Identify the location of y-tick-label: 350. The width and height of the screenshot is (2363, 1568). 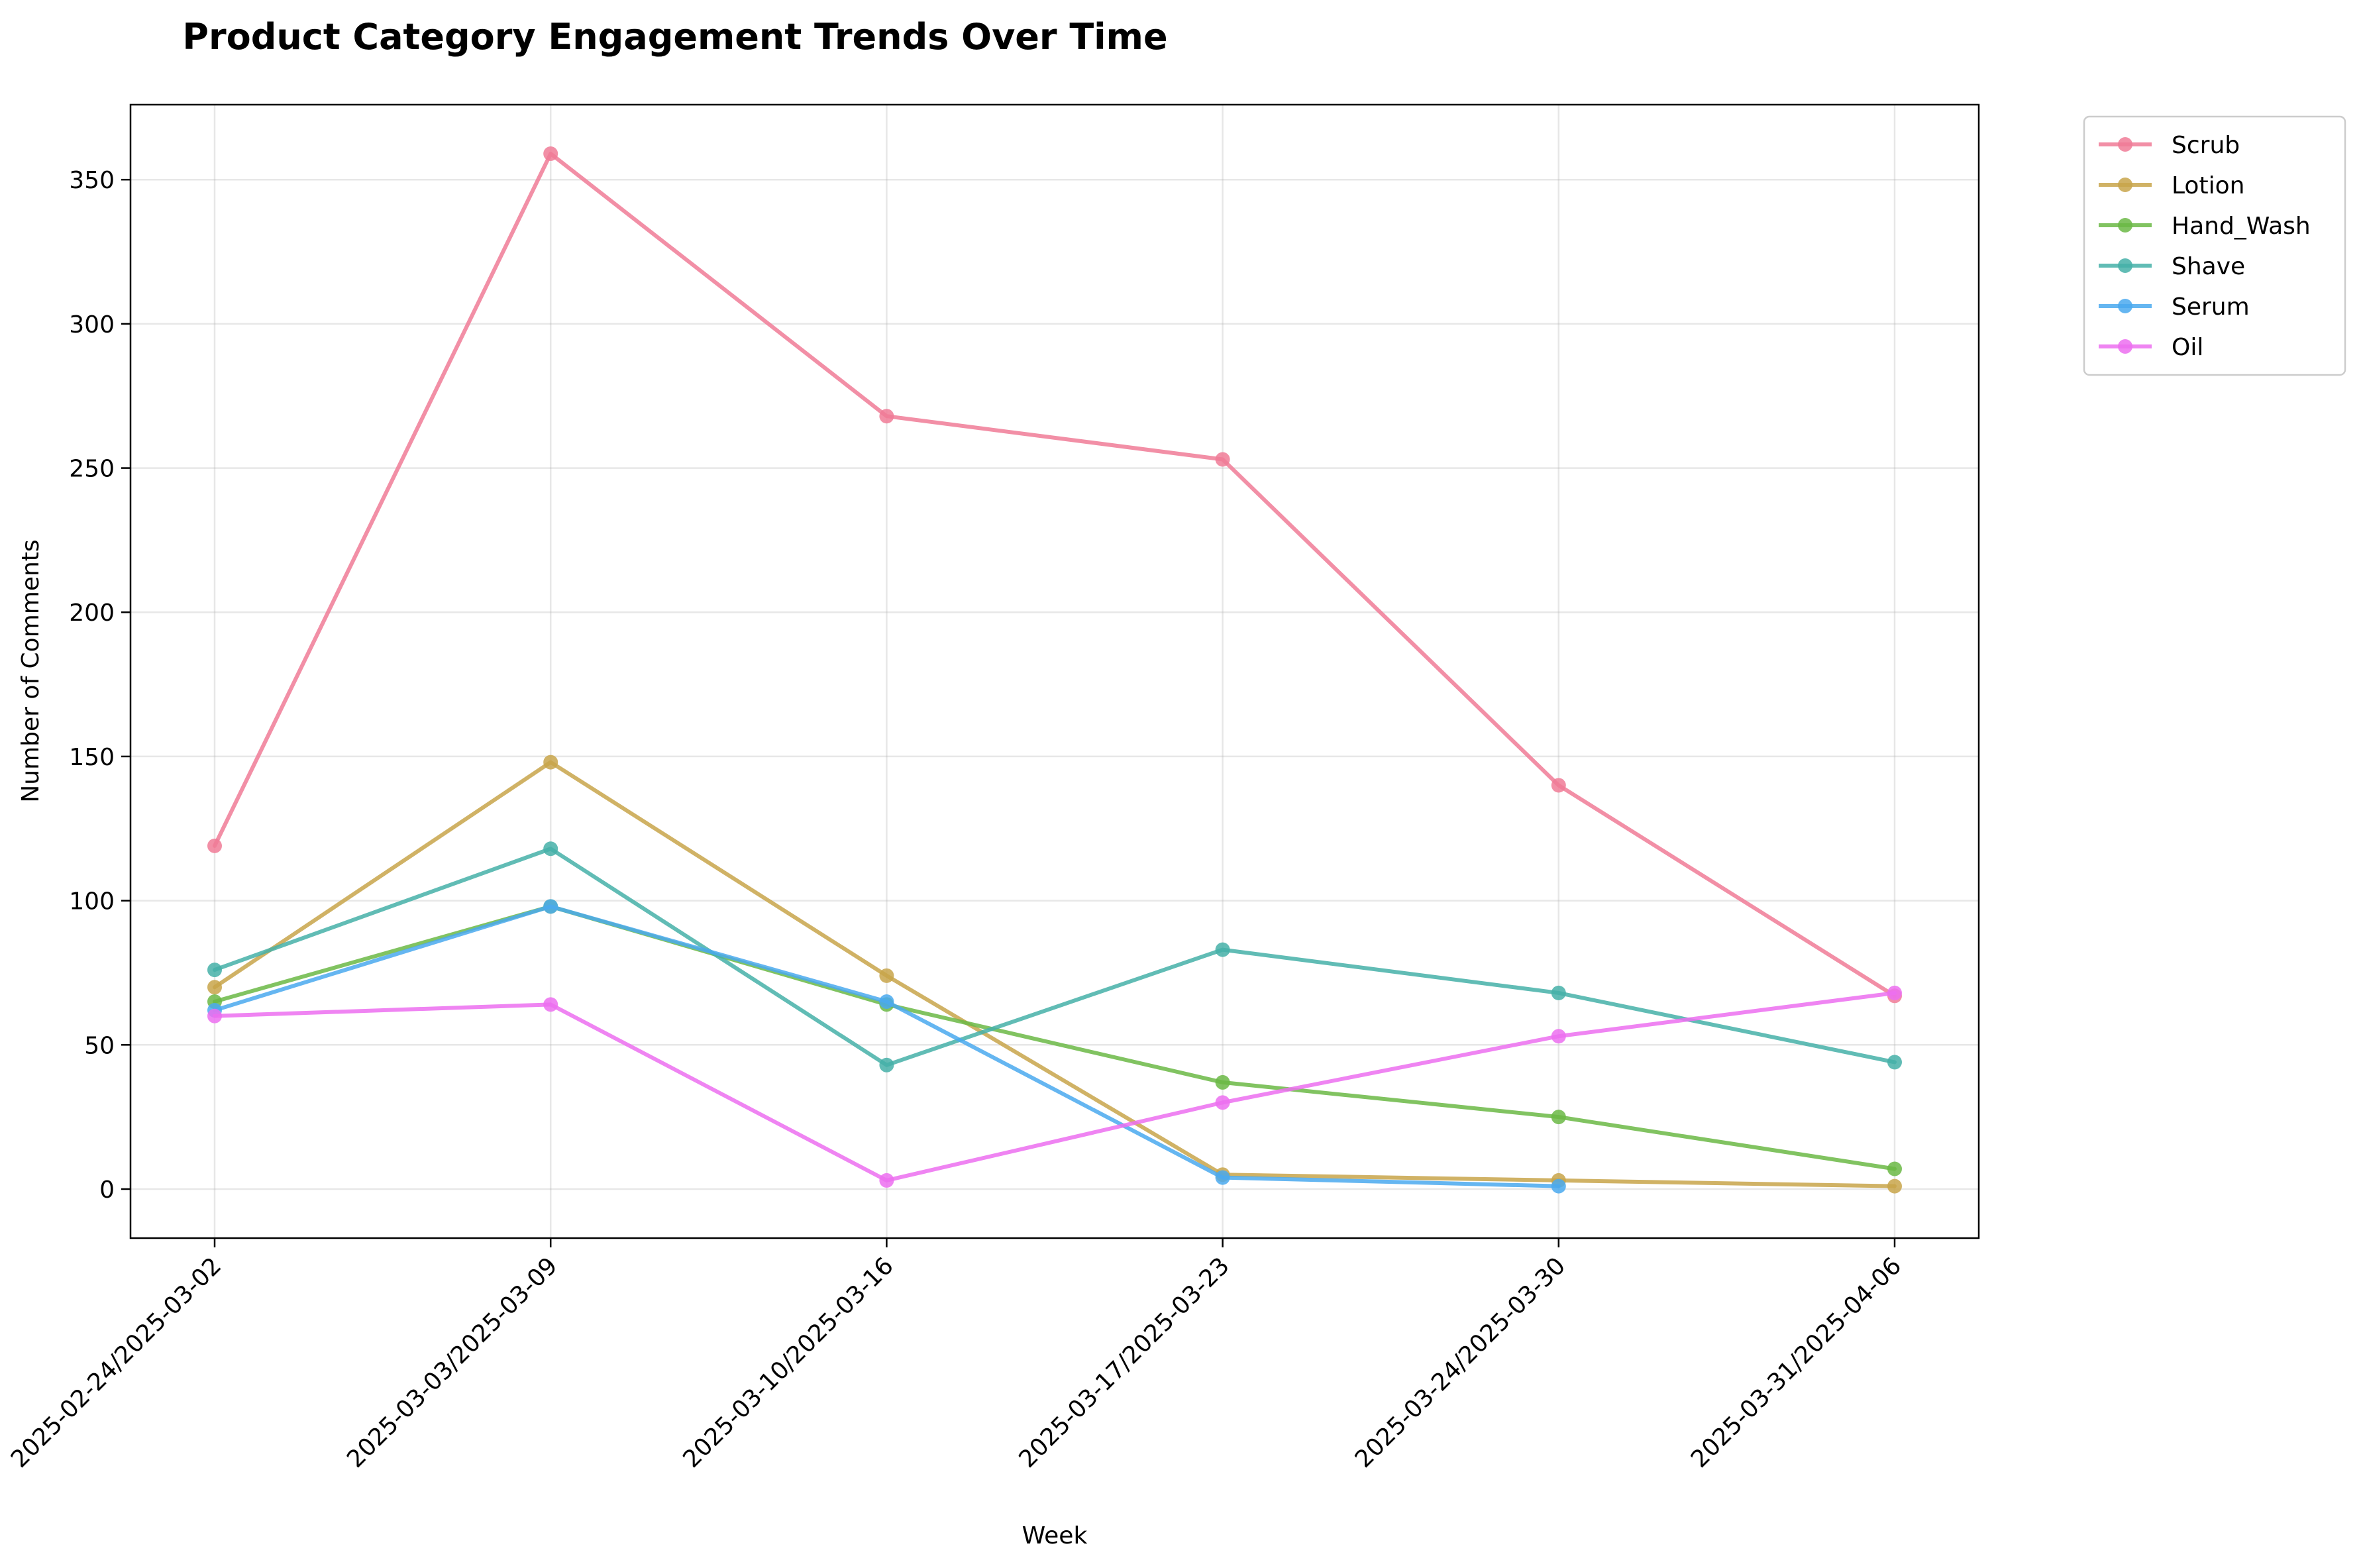
(92, 181).